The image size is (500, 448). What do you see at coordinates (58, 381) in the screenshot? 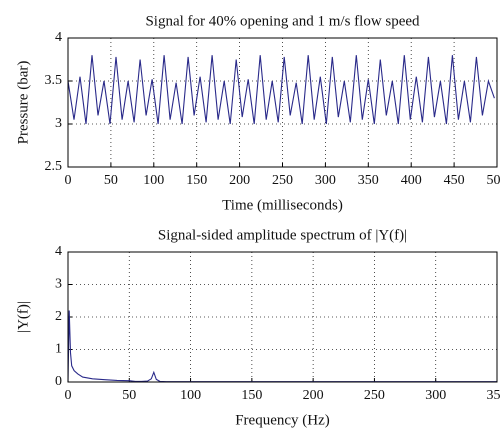
I see `y-tick-label: 0` at bounding box center [58, 381].